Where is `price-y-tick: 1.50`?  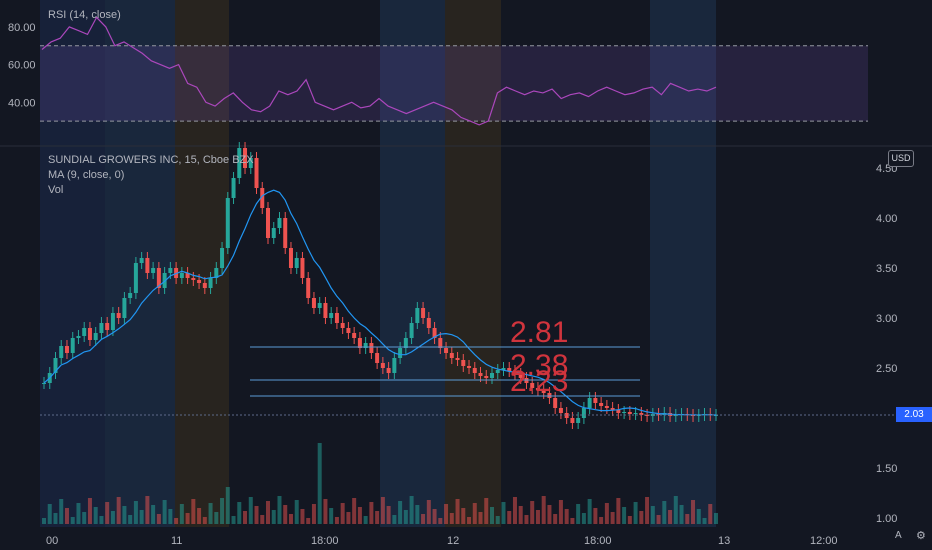
price-y-tick: 1.50 is located at coordinates (886, 469).